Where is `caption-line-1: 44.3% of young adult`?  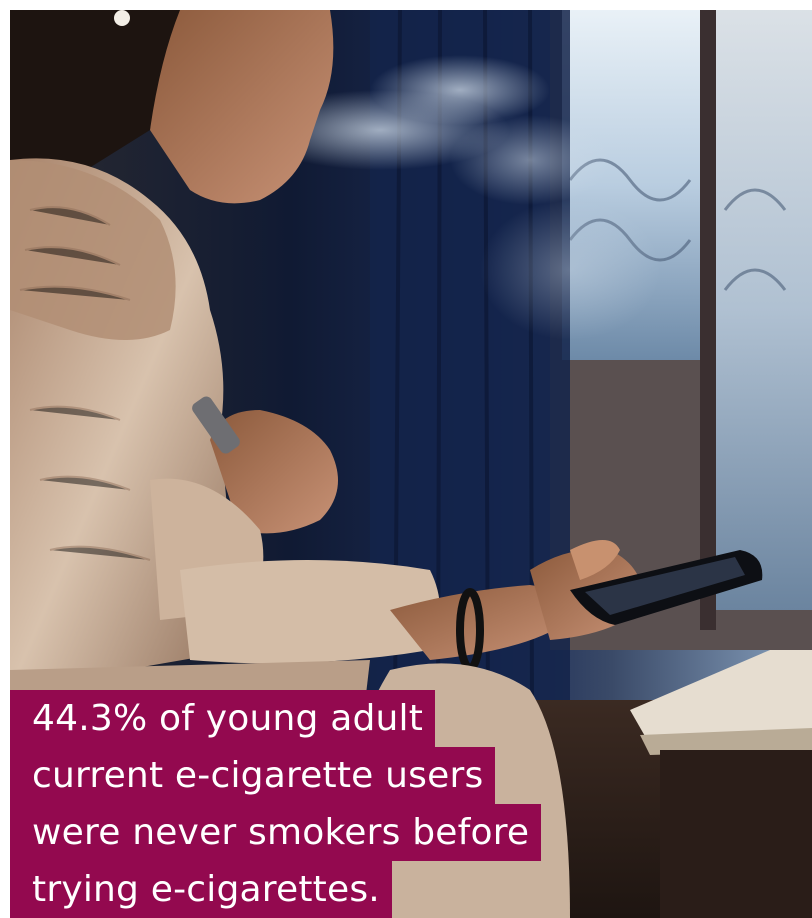 caption-line-1: 44.3% of young adult is located at coordinates (411, 718).